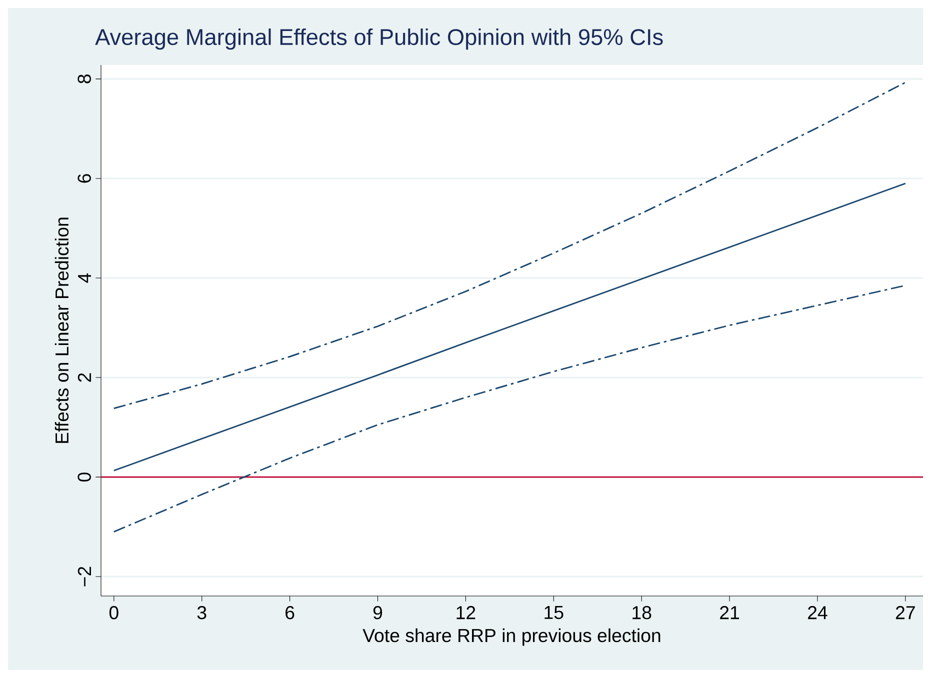 Image resolution: width=931 pixels, height=678 pixels. Describe the element at coordinates (84, 377) in the screenshot. I see `y-tick-label: 2` at that location.